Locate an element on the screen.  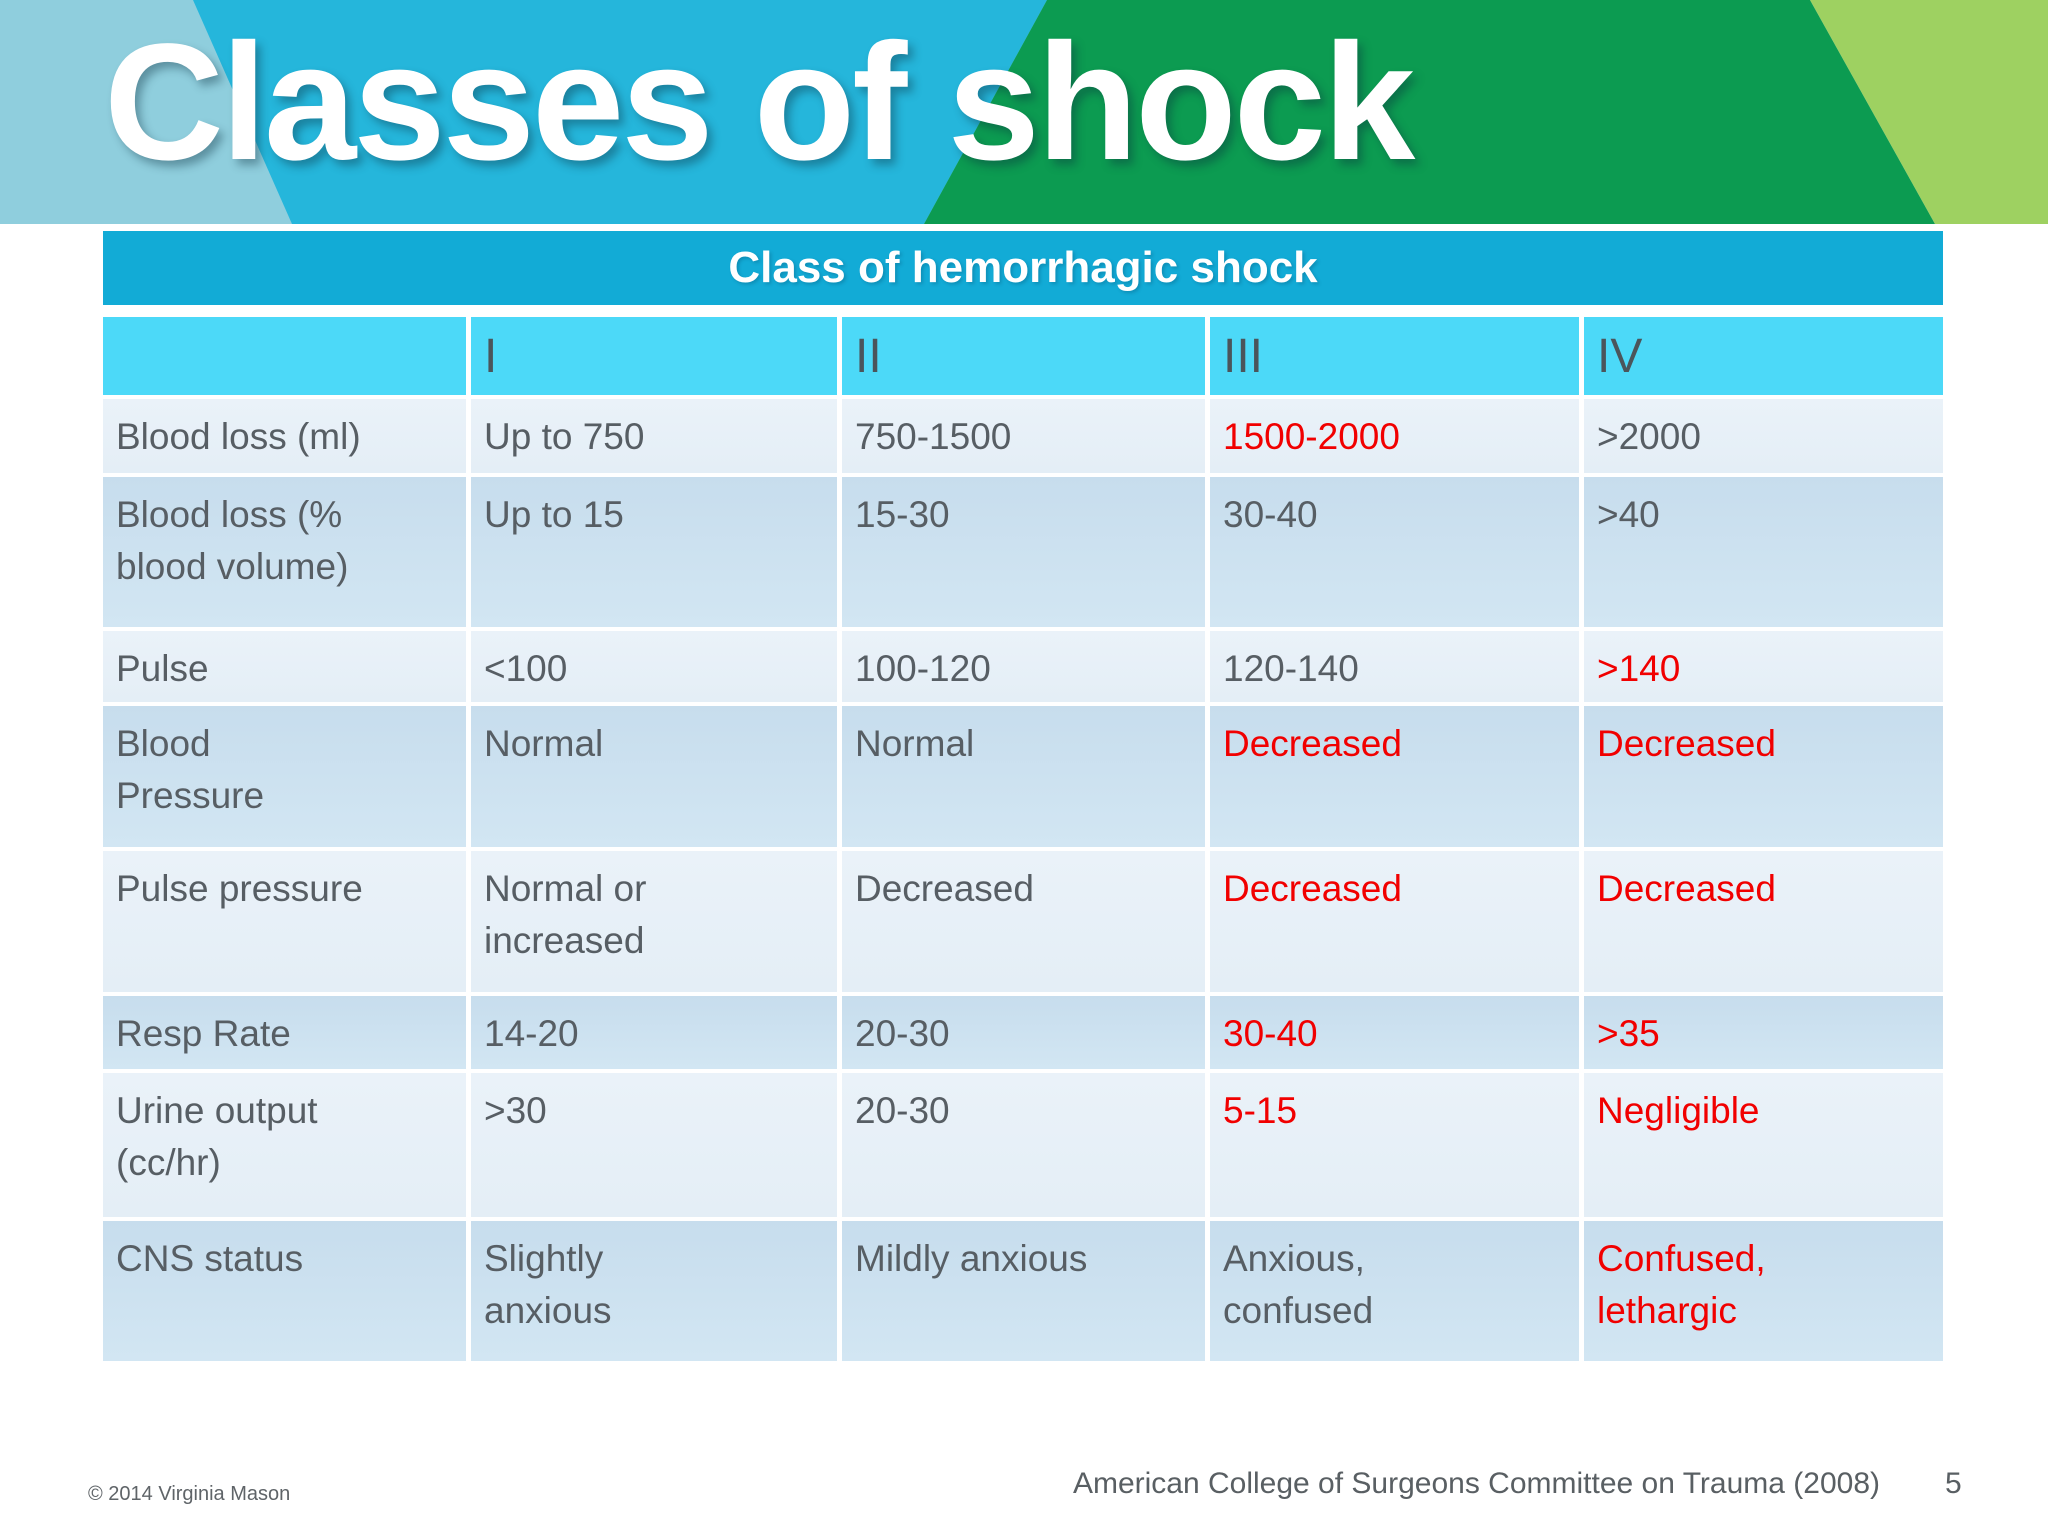
table-cell: 750-1500 is located at coordinates (1023, 436).